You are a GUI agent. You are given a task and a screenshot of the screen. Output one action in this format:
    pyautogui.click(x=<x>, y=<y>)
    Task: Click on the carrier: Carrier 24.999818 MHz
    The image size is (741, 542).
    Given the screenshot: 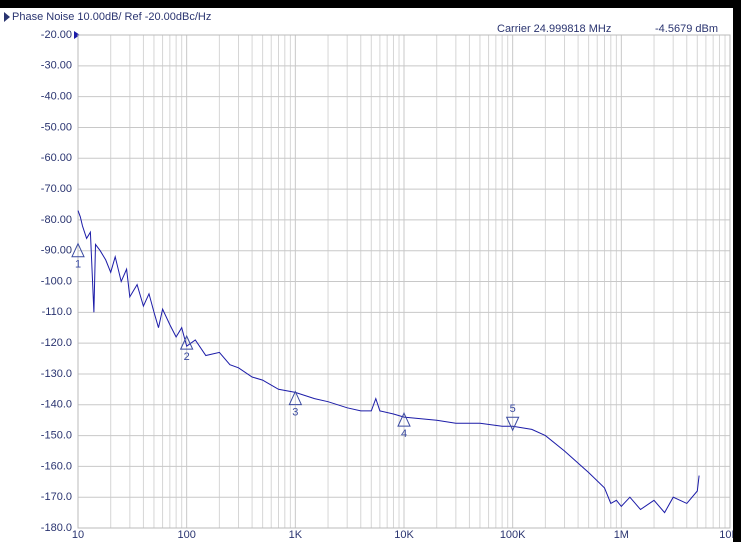 What is the action you would take?
    pyautogui.click(x=554, y=29)
    